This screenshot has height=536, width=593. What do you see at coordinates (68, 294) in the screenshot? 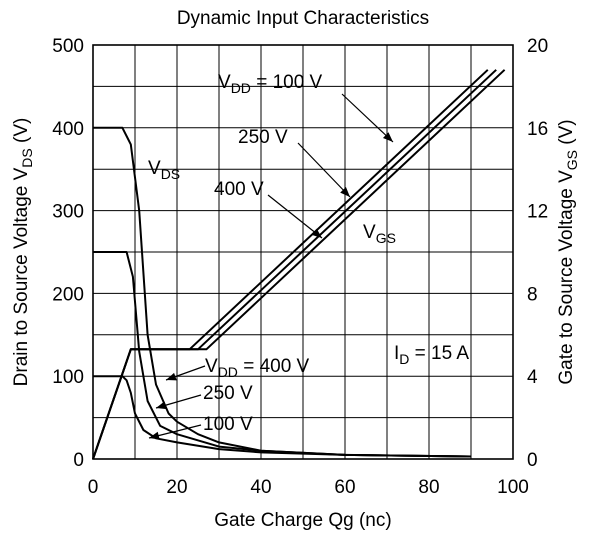
I see `y-left-tick-label: 200` at bounding box center [68, 294].